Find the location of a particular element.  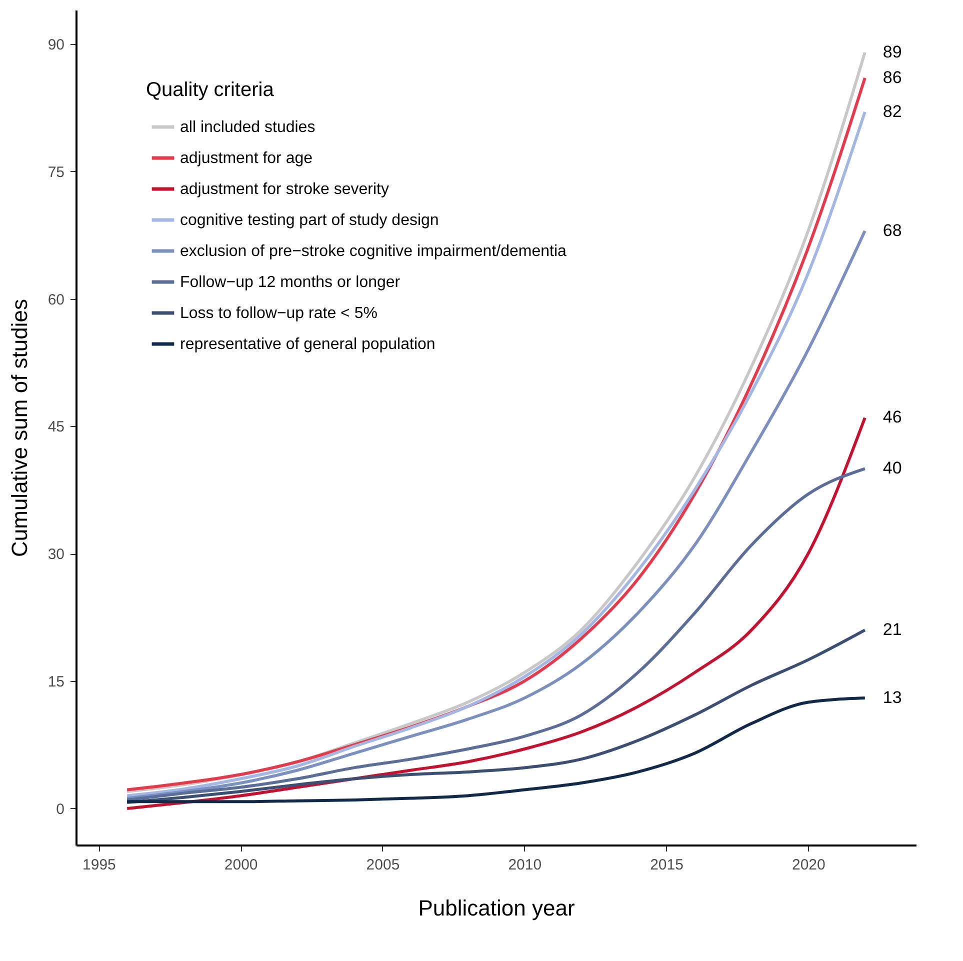

legend-label: exclusion of pre−stroke cognitive impairment/dementia is located at coordinates (373, 251).